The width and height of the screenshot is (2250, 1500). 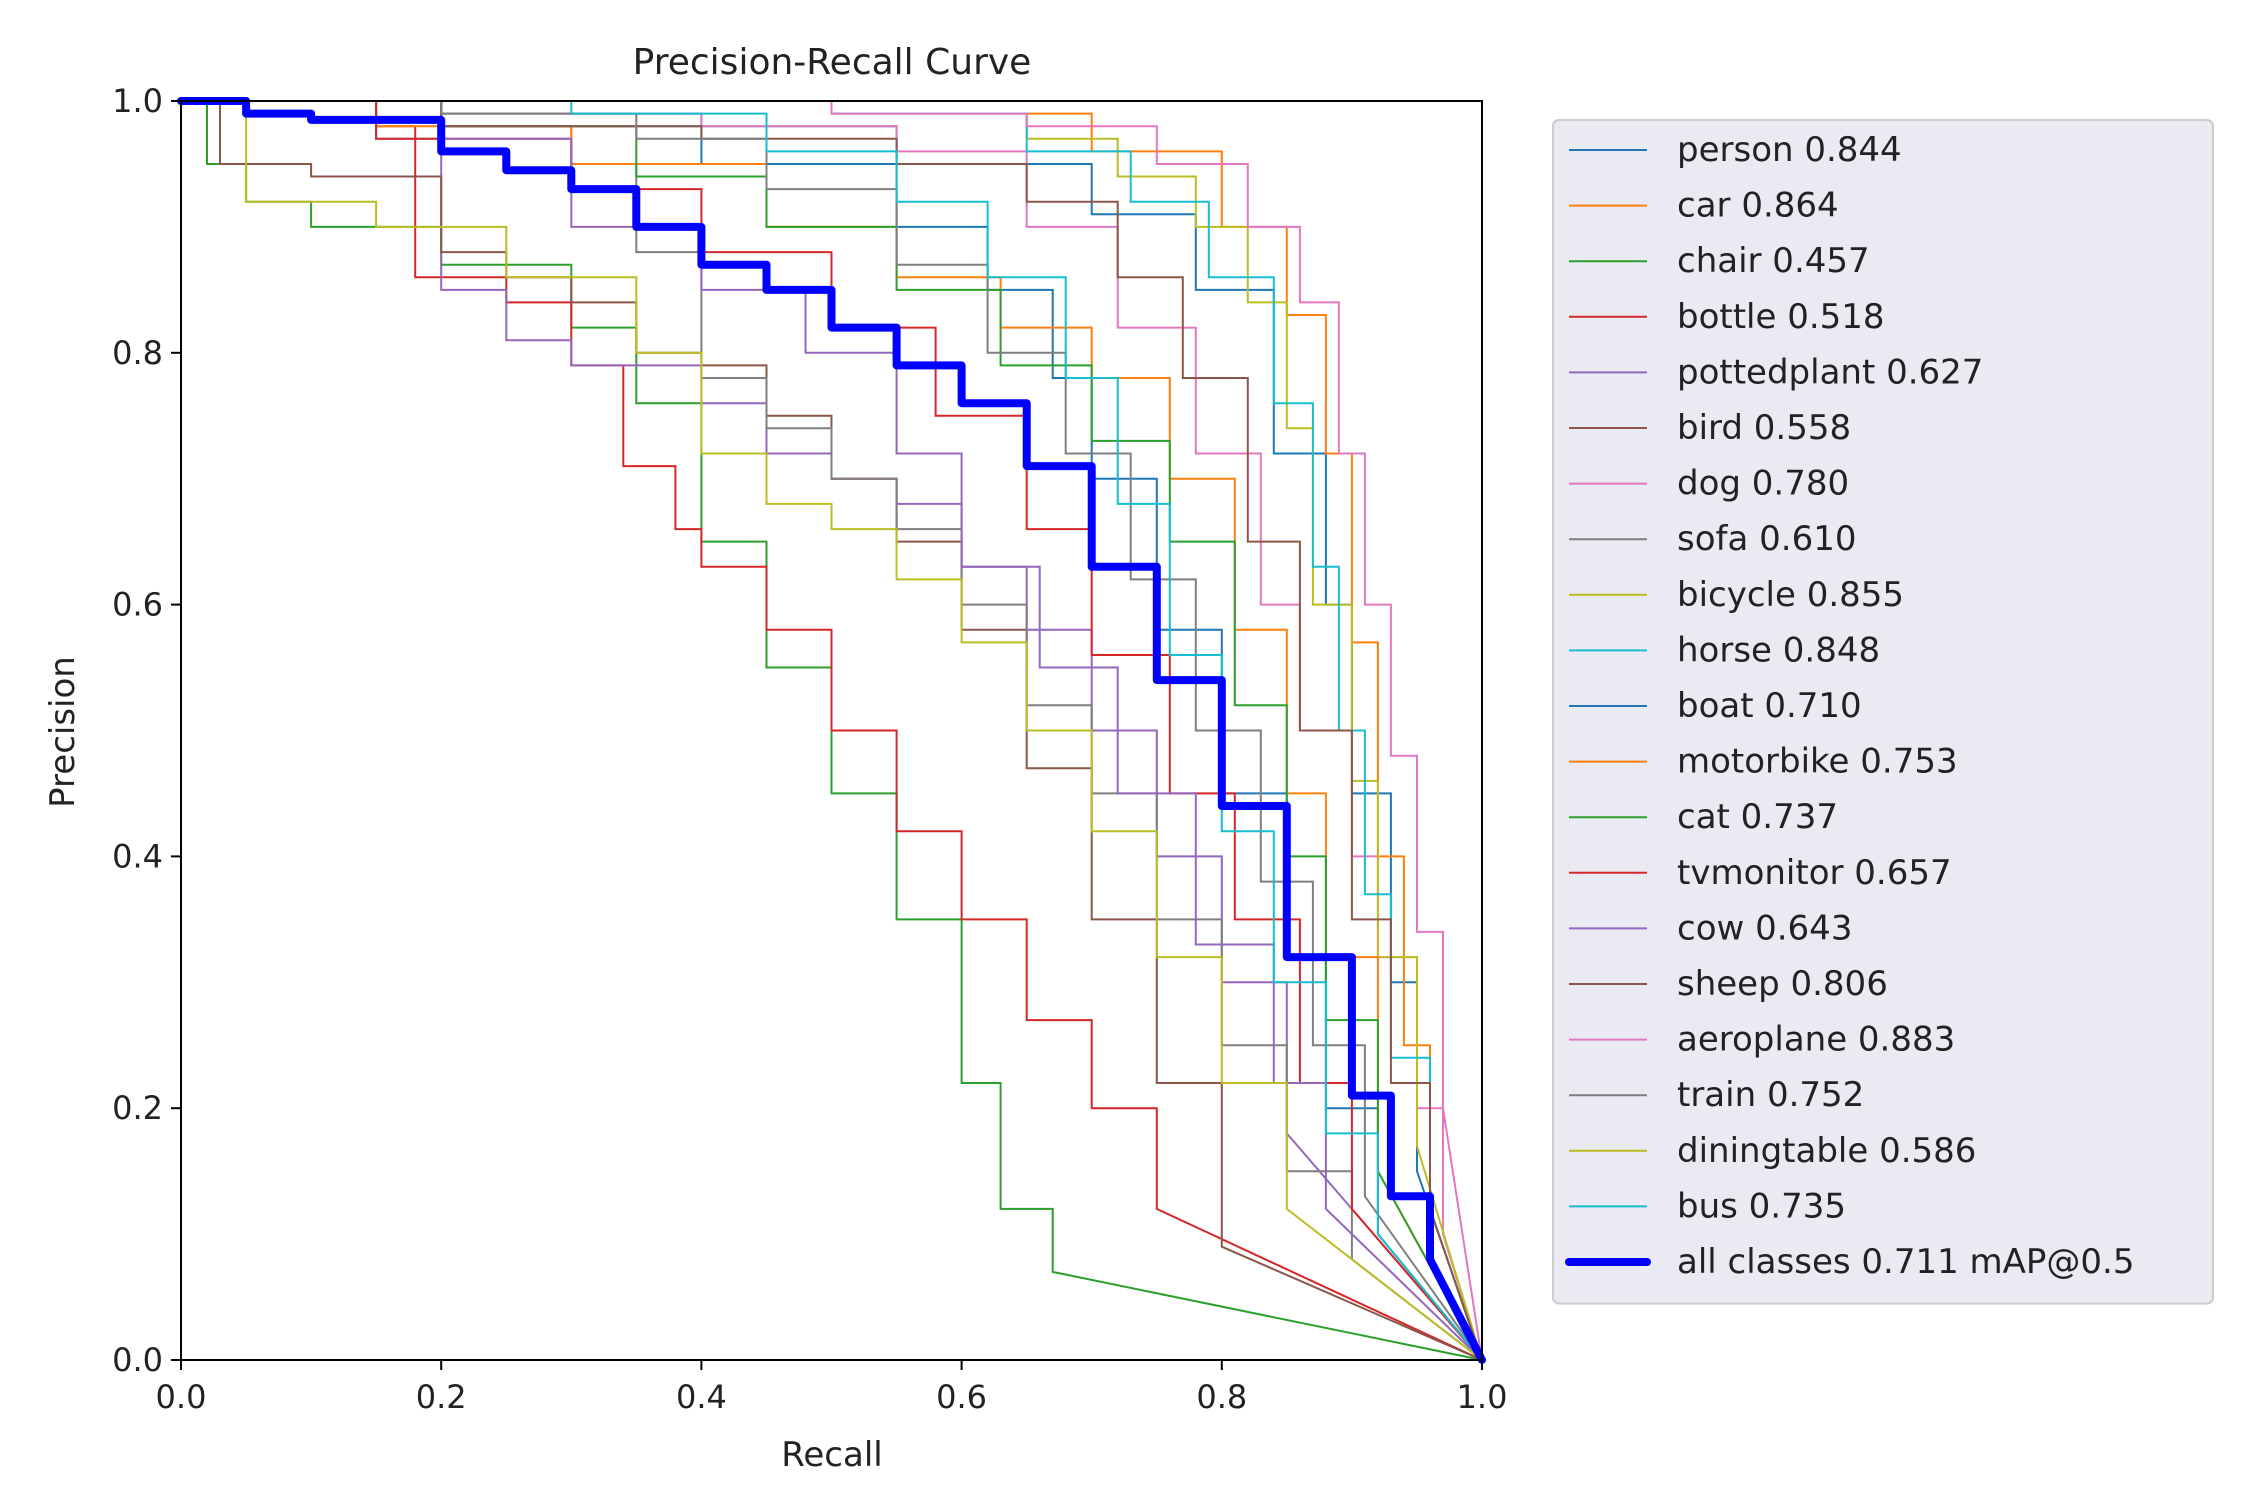 I want to click on legend-label: horse 0.848, so click(x=1778, y=650).